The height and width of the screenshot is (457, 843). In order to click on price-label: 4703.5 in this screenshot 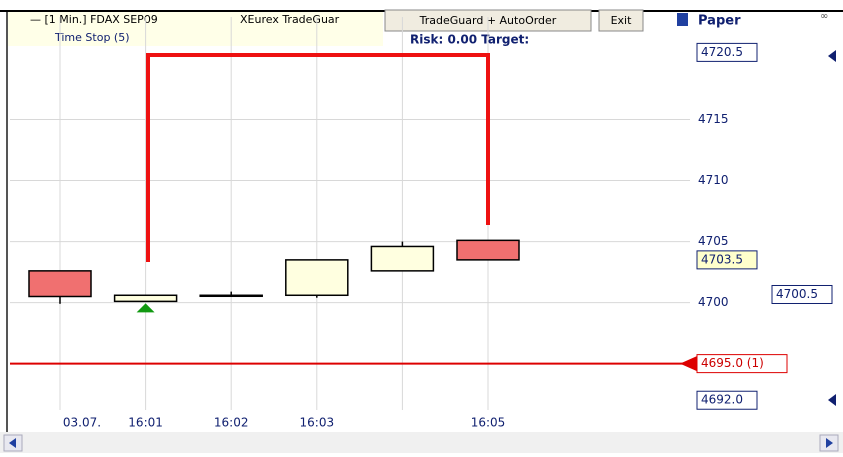, I will do `click(722, 259)`.